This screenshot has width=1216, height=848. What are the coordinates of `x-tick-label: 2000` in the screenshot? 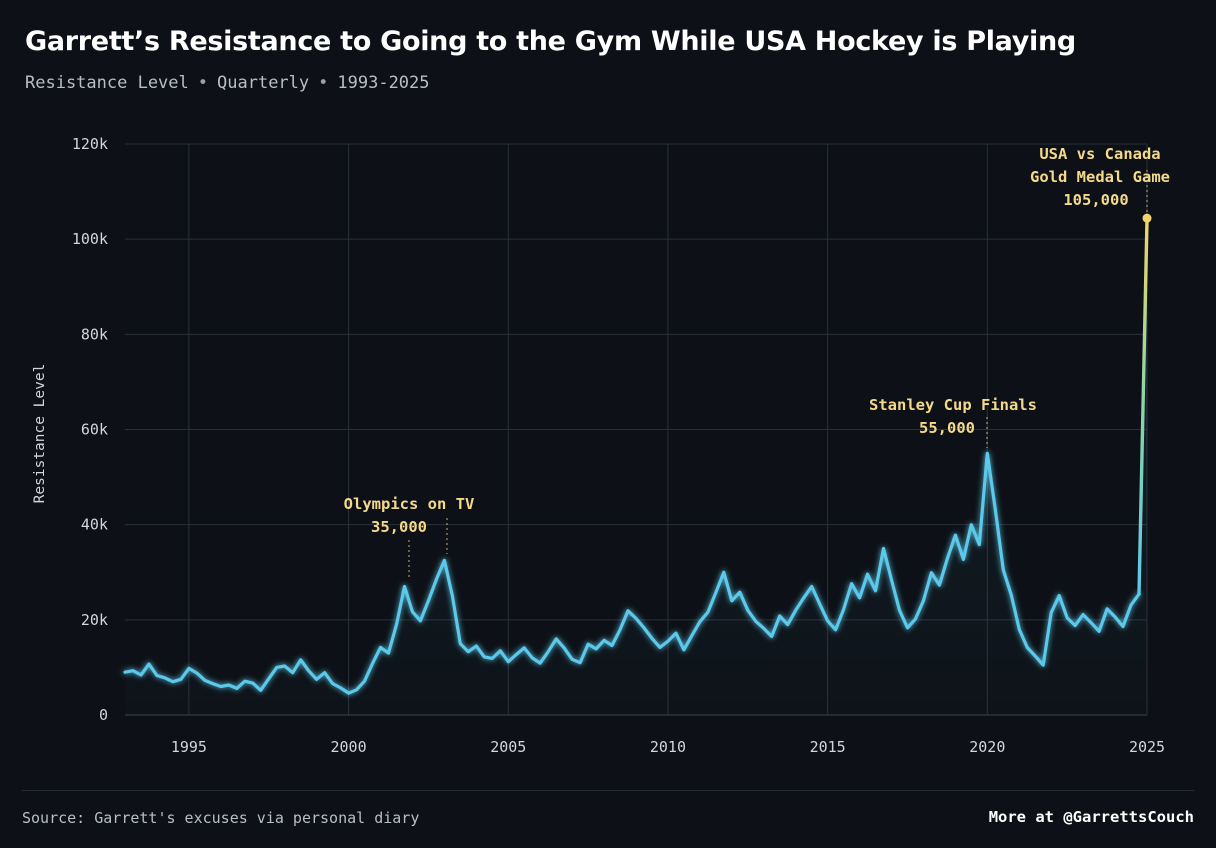 It's located at (349, 747).